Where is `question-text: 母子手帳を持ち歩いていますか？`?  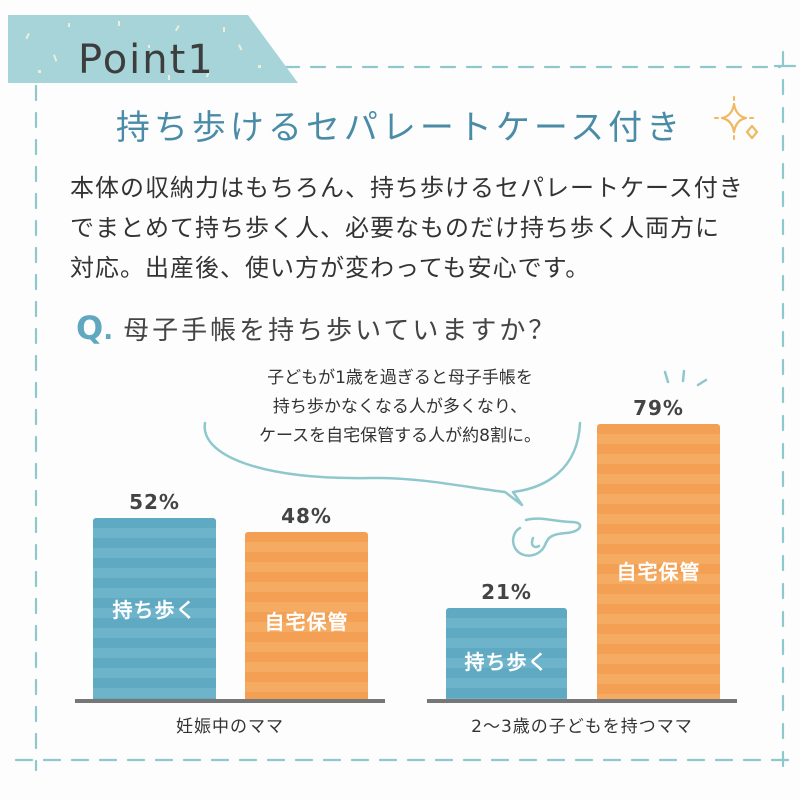
question-text: 母子手帳を持ち歩いていますか？ is located at coordinates (340, 331).